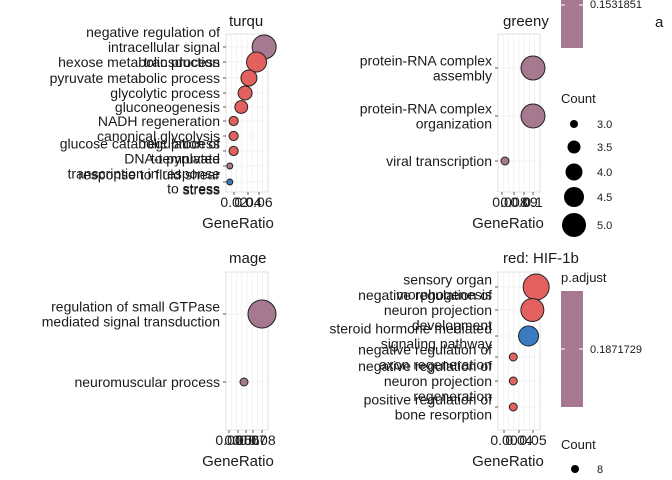  I want to click on category-label: glucose catabolic process, so click(140, 144).